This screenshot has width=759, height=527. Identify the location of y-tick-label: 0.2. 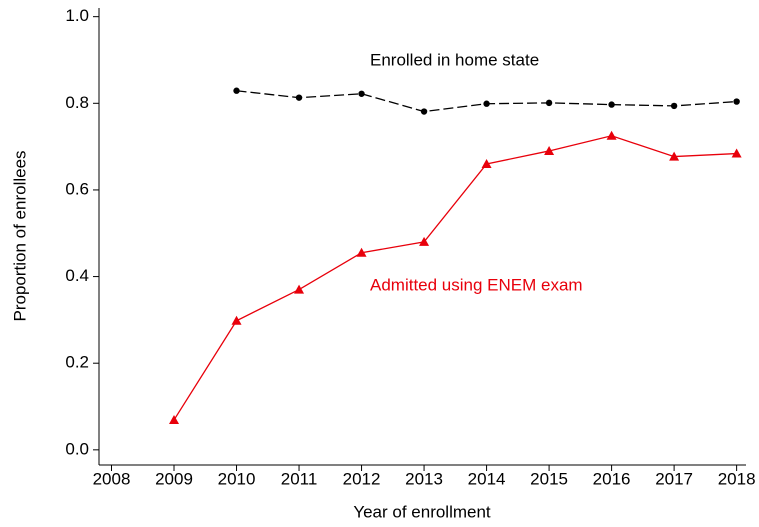
(77, 362).